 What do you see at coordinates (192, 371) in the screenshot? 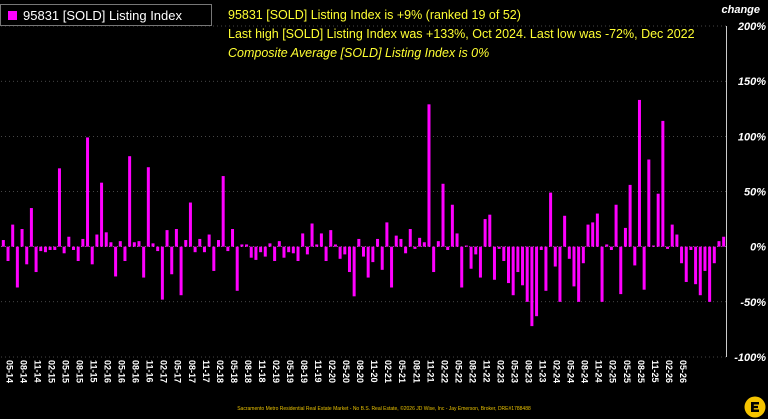
I see `x-tick-label: 08-17` at bounding box center [192, 371].